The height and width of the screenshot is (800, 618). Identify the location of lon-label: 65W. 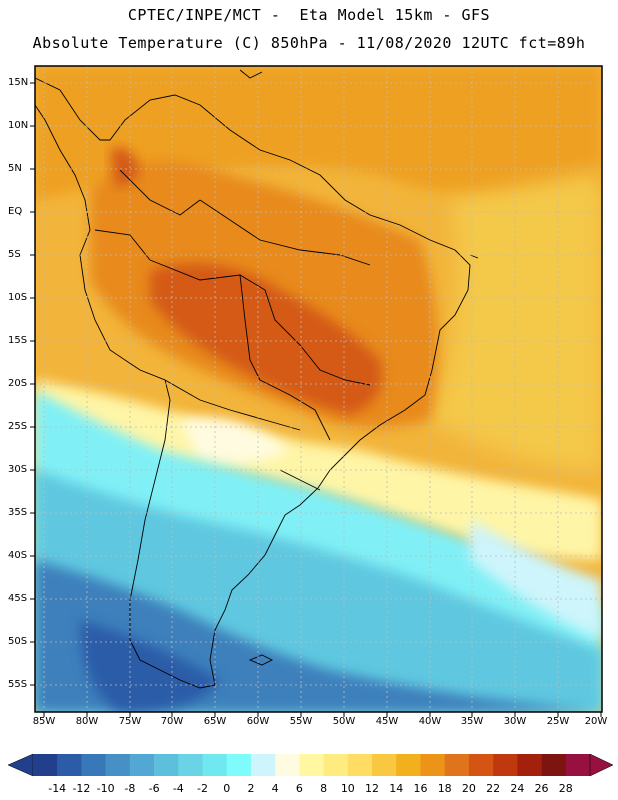
(215, 721).